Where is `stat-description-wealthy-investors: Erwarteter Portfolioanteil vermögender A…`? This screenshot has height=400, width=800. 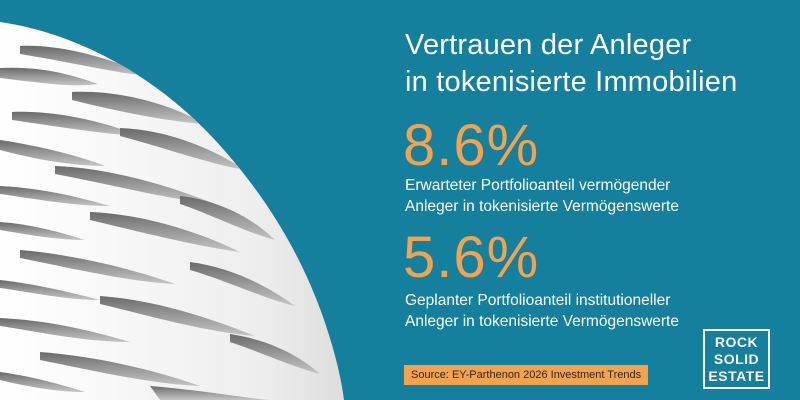
stat-description-wealthy-investors: Erwarteter Portfolioanteil vermögender A… is located at coordinates (542, 196).